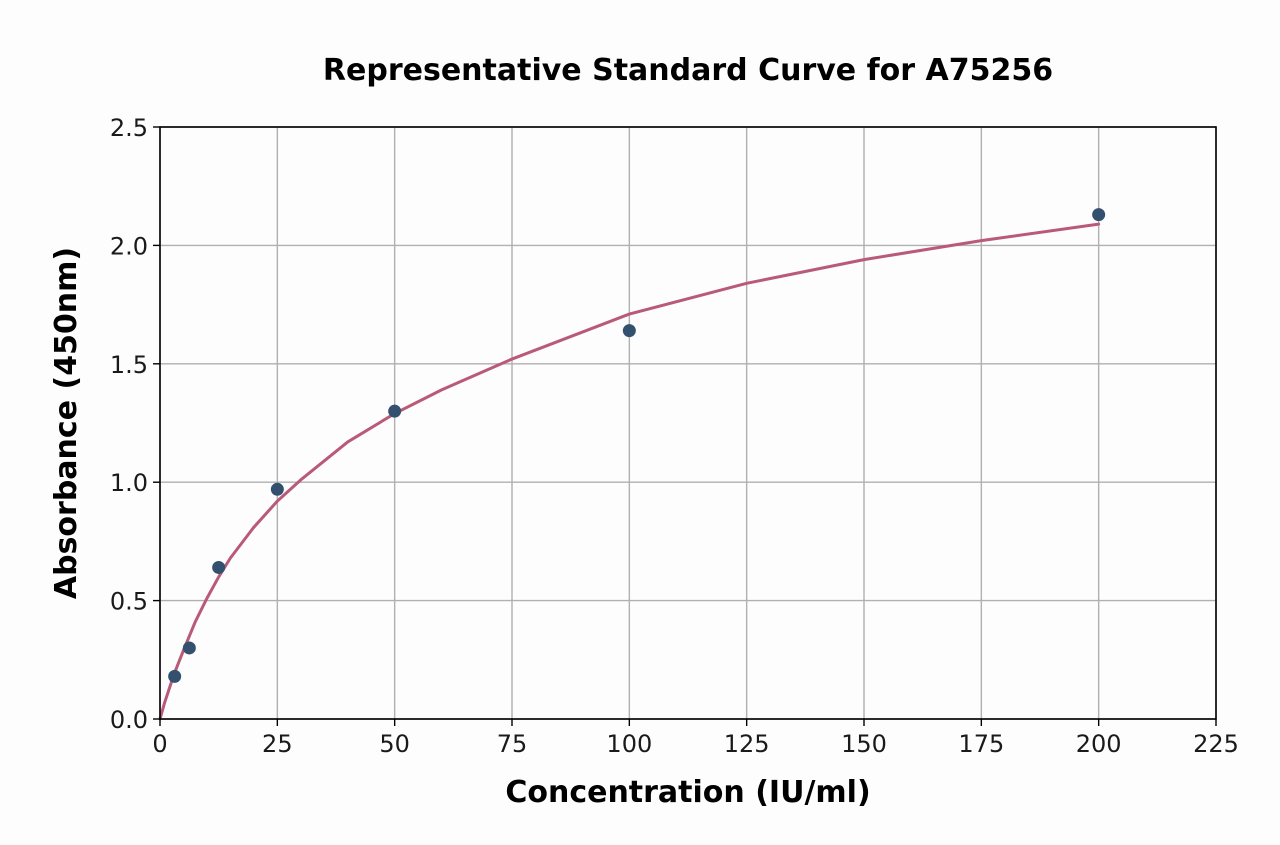 Image resolution: width=1280 pixels, height=845 pixels. What do you see at coordinates (687, 792) in the screenshot?
I see `x-axis-label: Concentration (IU/ml)` at bounding box center [687, 792].